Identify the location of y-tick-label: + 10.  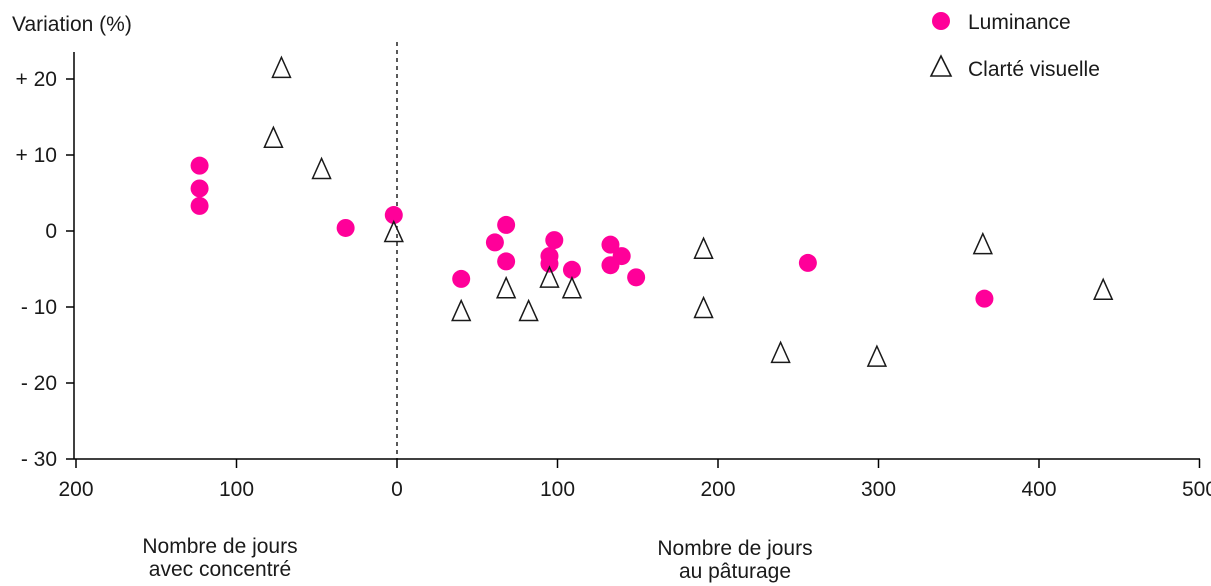
(36, 155).